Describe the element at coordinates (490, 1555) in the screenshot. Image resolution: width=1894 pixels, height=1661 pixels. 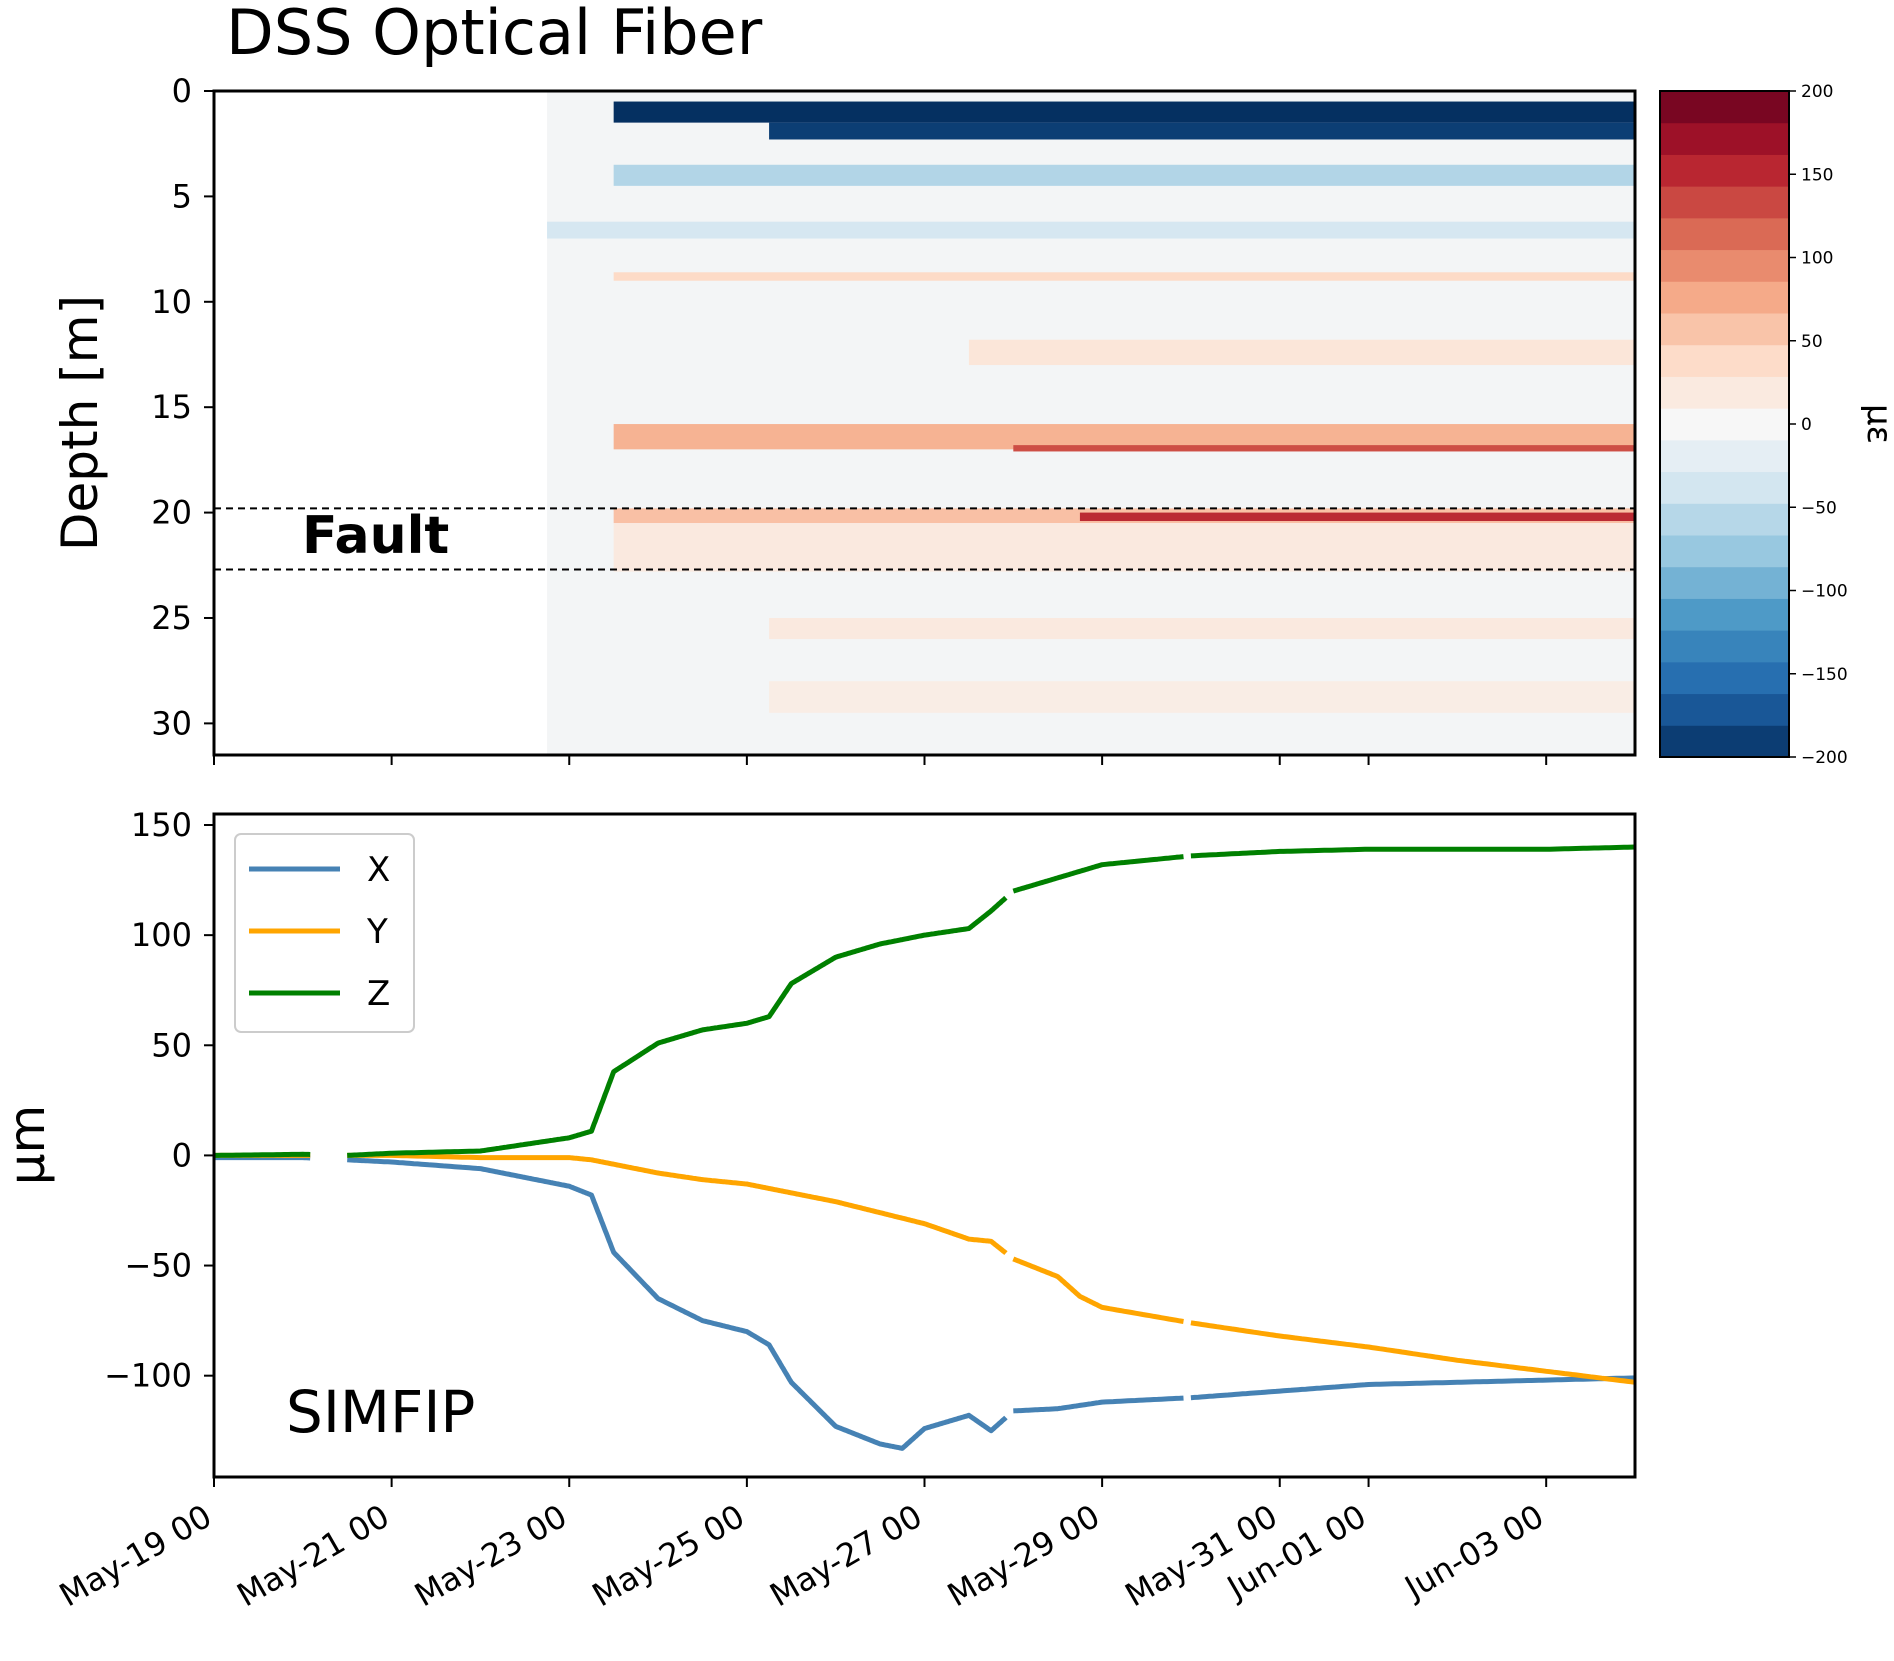
I see `x-tick-label: May-23 00` at that location.